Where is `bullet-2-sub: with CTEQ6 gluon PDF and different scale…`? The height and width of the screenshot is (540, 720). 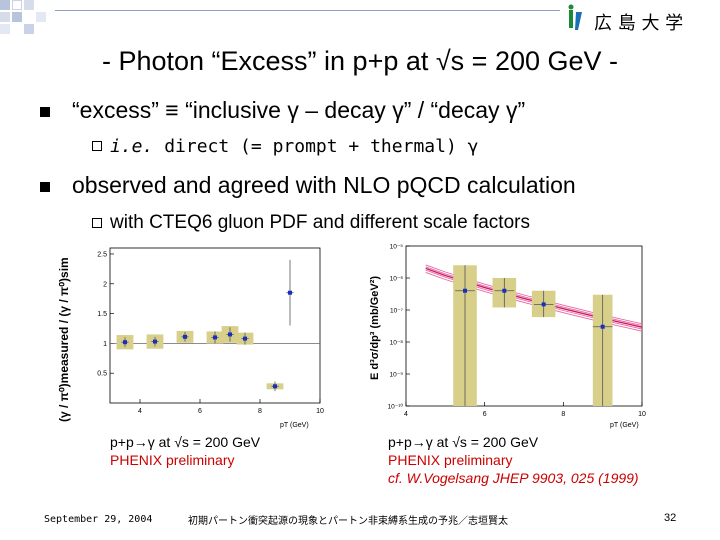
bullet-2-sub: with CTEQ6 gluon PDF and different scale… is located at coordinates (320, 222).